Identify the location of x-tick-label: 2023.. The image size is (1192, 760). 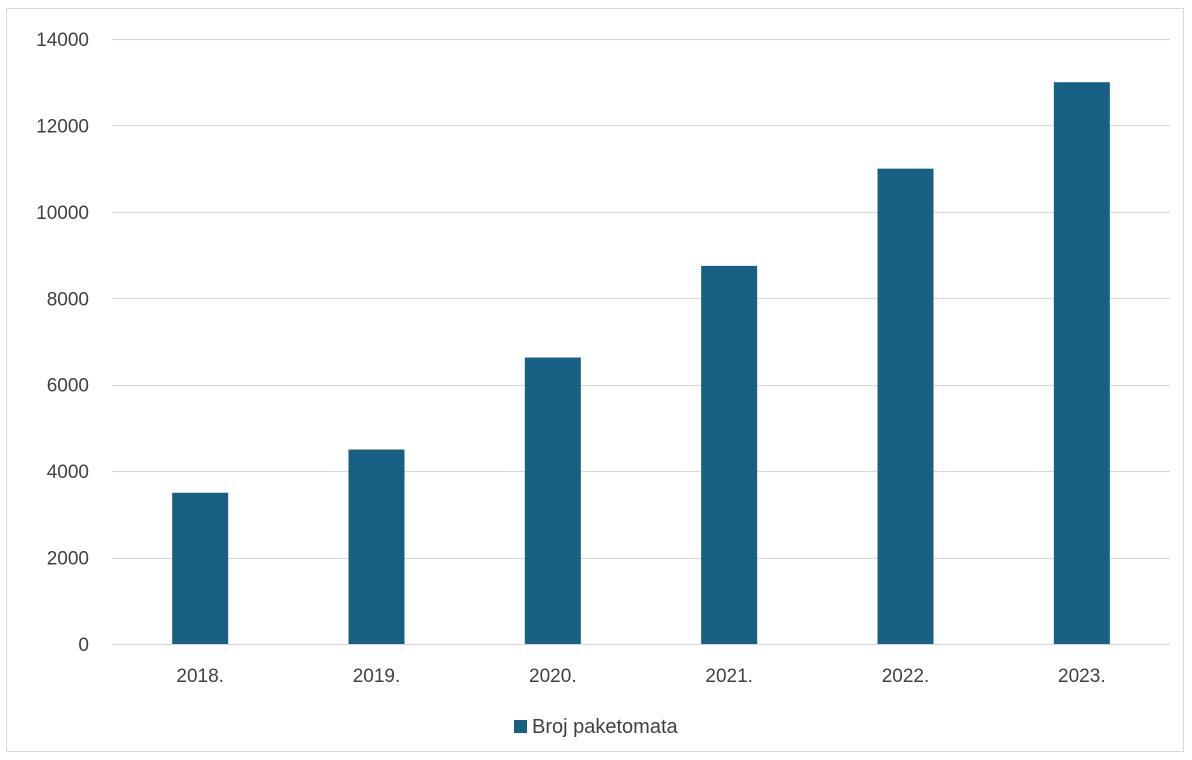
(1082, 676).